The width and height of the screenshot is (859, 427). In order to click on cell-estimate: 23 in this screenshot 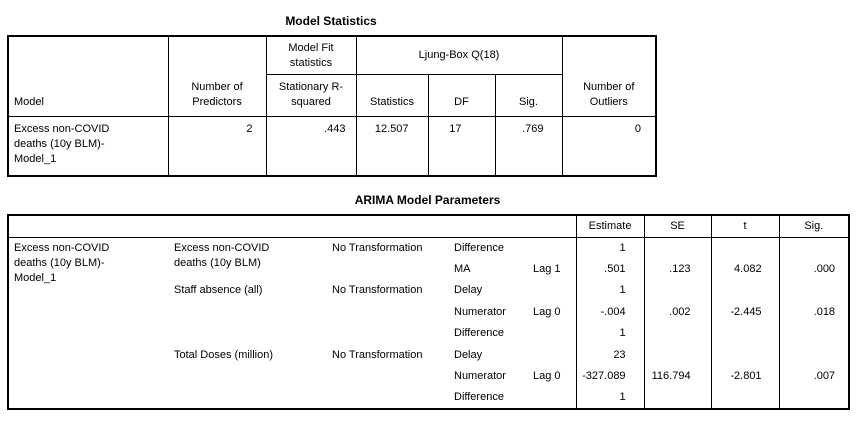, I will do `click(610, 355)`.